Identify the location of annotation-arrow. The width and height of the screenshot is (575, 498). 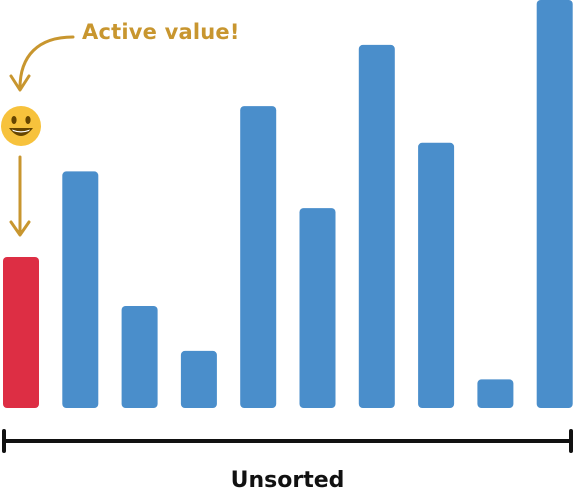
(42, 63).